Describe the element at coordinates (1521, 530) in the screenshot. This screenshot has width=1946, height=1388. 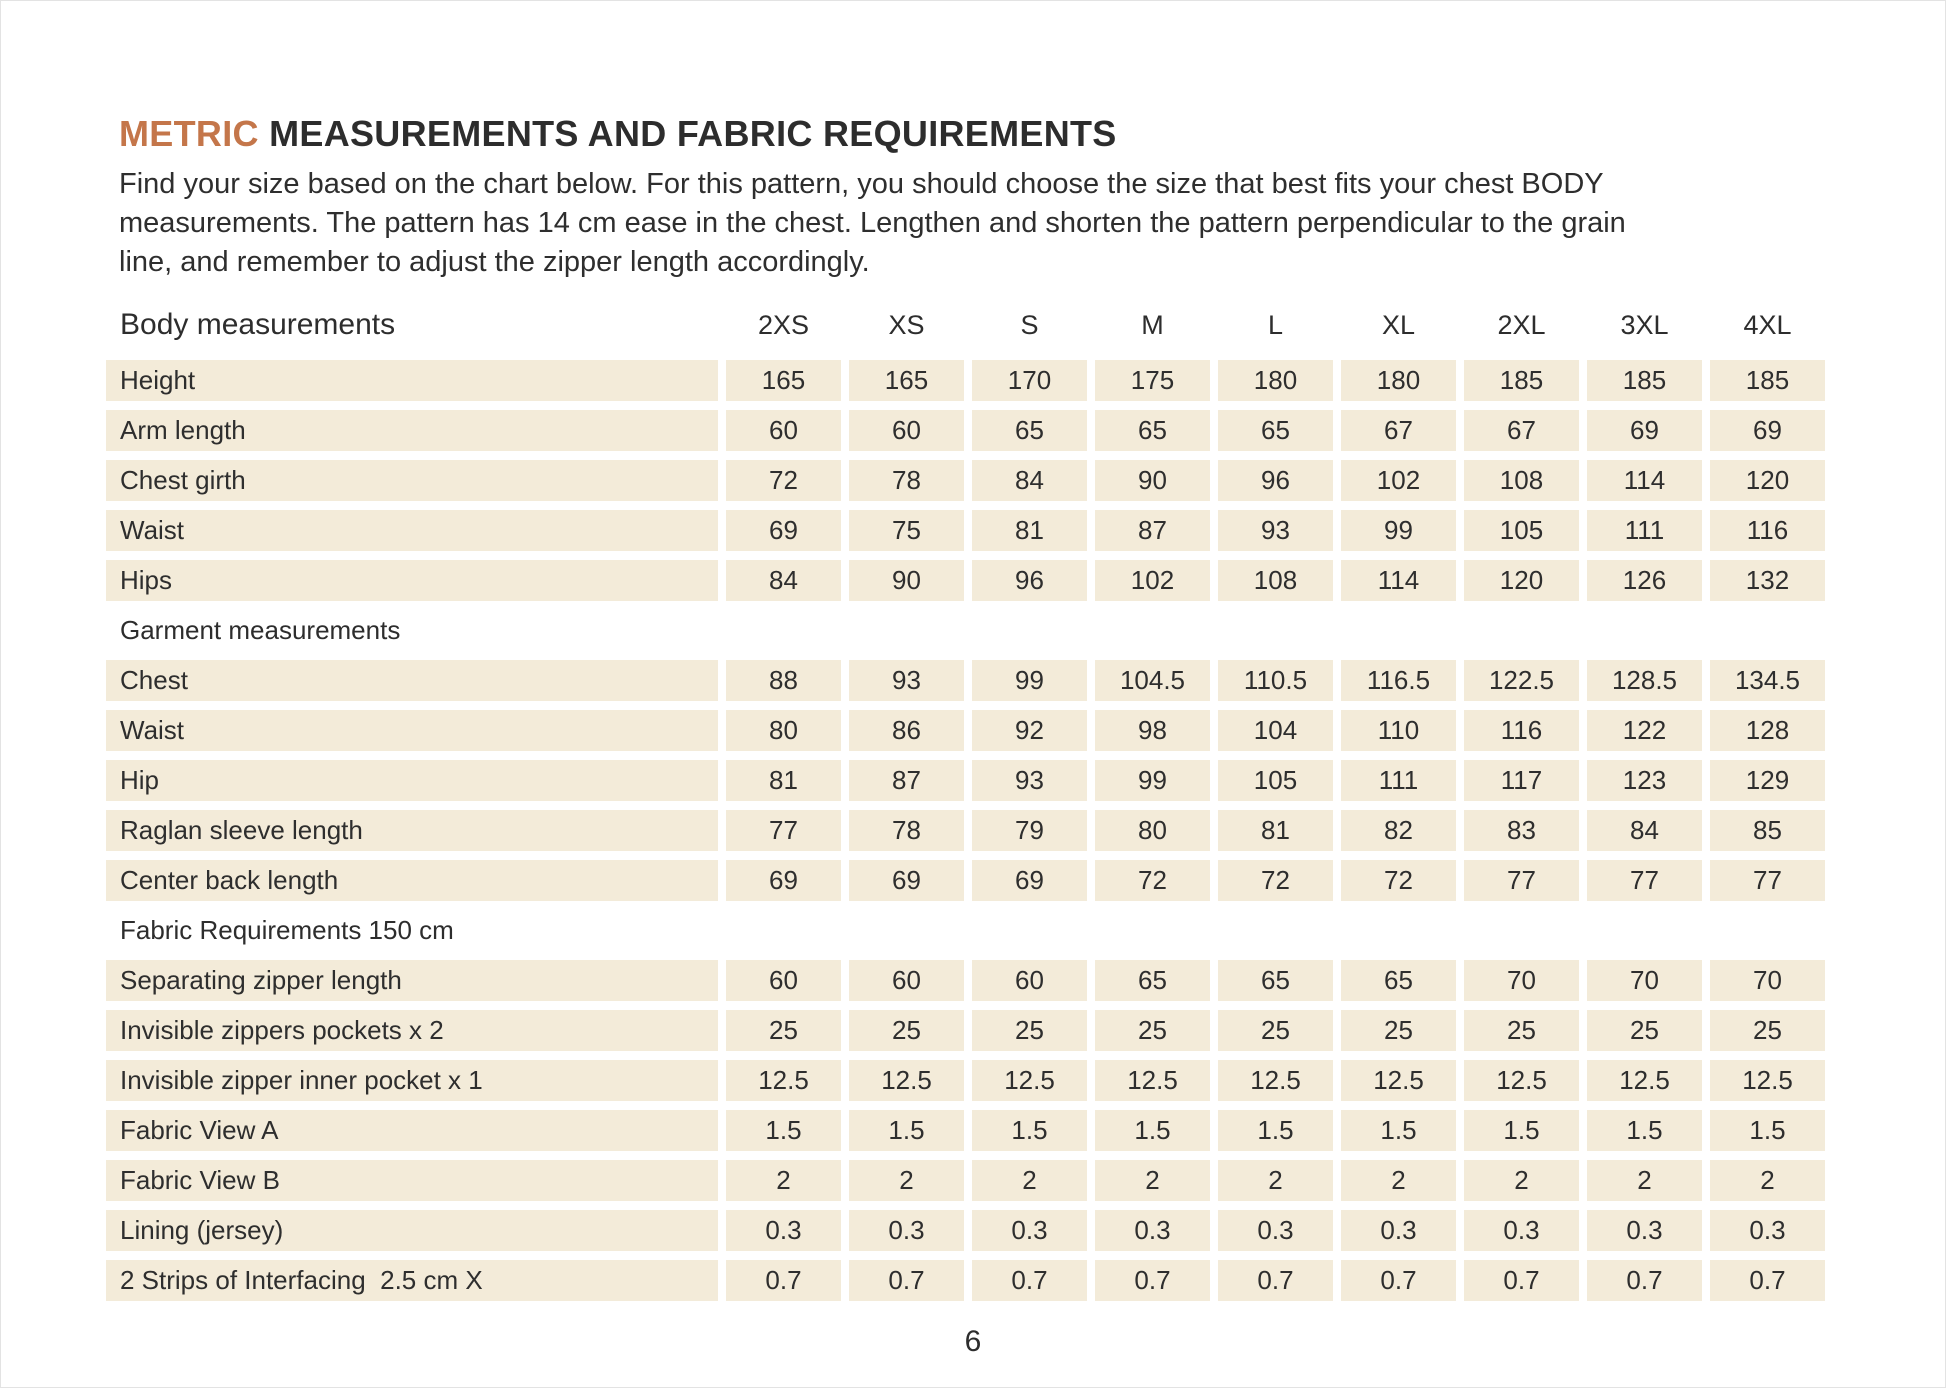
I see `row-value: 105` at that location.